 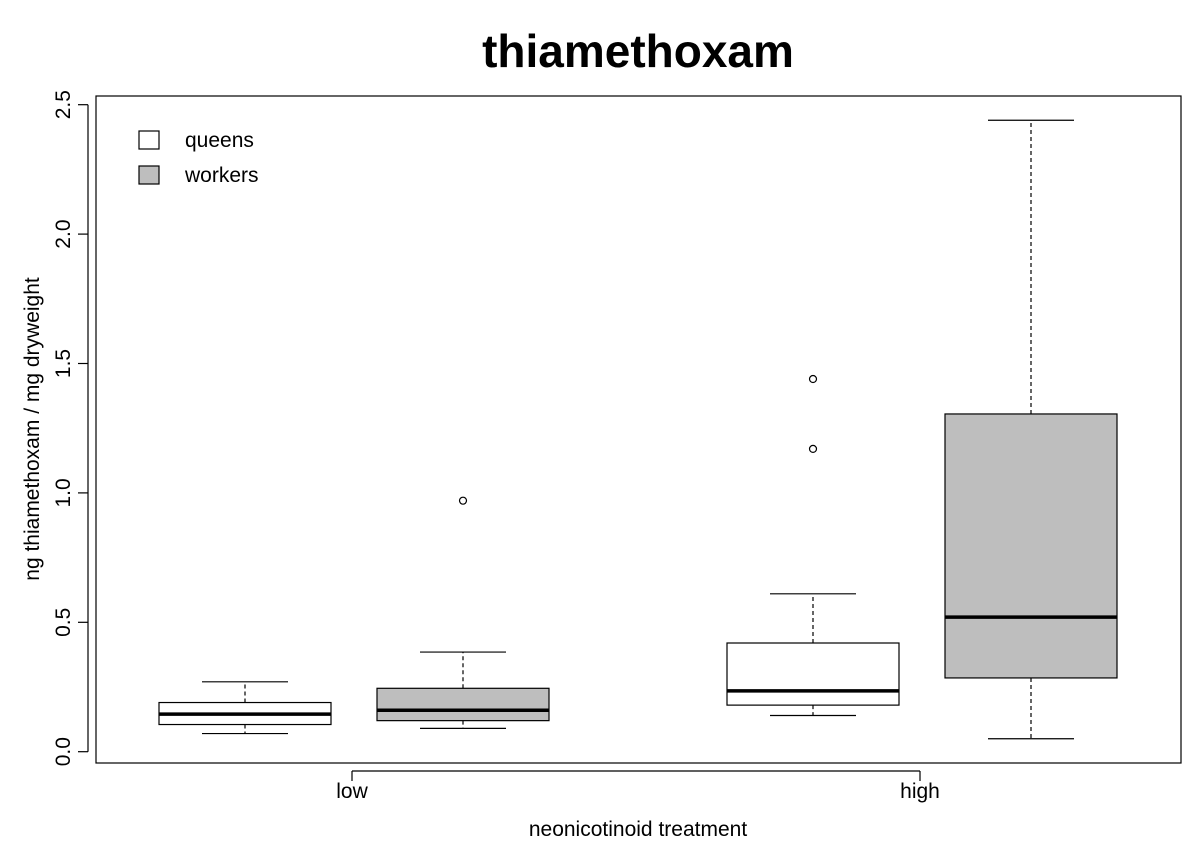 What do you see at coordinates (70, 428) in the screenshot?
I see `y-axis: 0.0 0.5 1.0 1.5 2.0 2.5` at bounding box center [70, 428].